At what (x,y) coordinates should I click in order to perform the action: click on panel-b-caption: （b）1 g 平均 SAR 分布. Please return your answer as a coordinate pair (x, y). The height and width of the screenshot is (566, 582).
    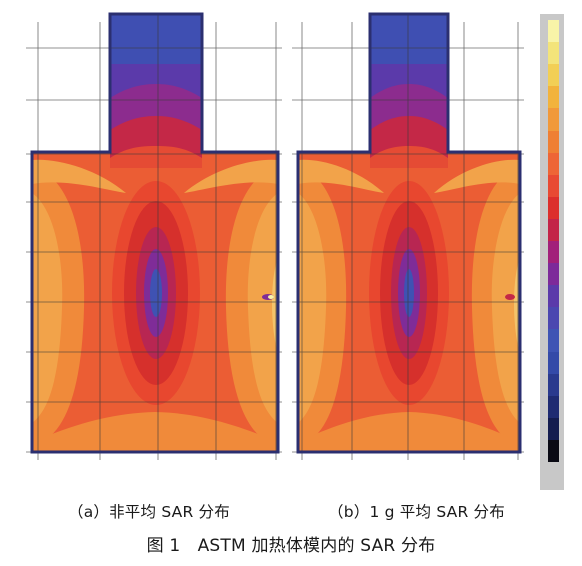
    Looking at the image, I should click on (416, 512).